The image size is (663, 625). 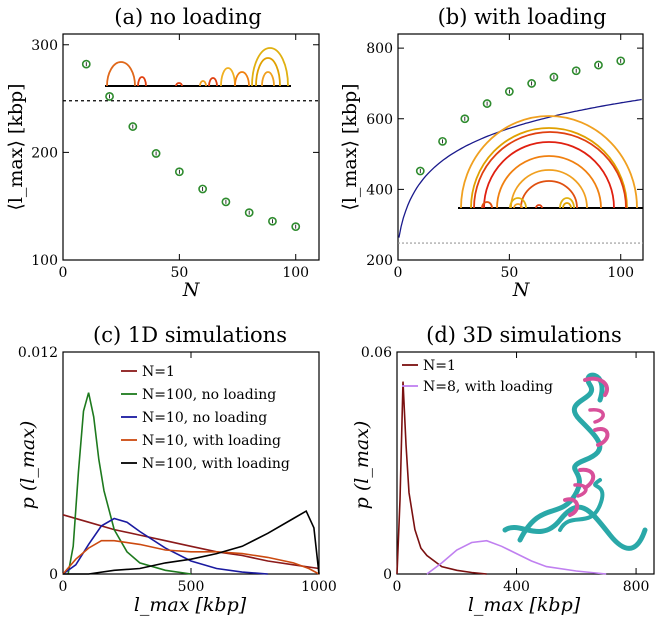 I want to click on panel-d-legend-label: N=8, with loading, so click(x=488, y=387).